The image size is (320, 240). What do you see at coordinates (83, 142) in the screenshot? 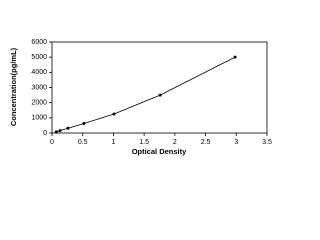
I see `x-tick-label: 0.5` at bounding box center [83, 142].